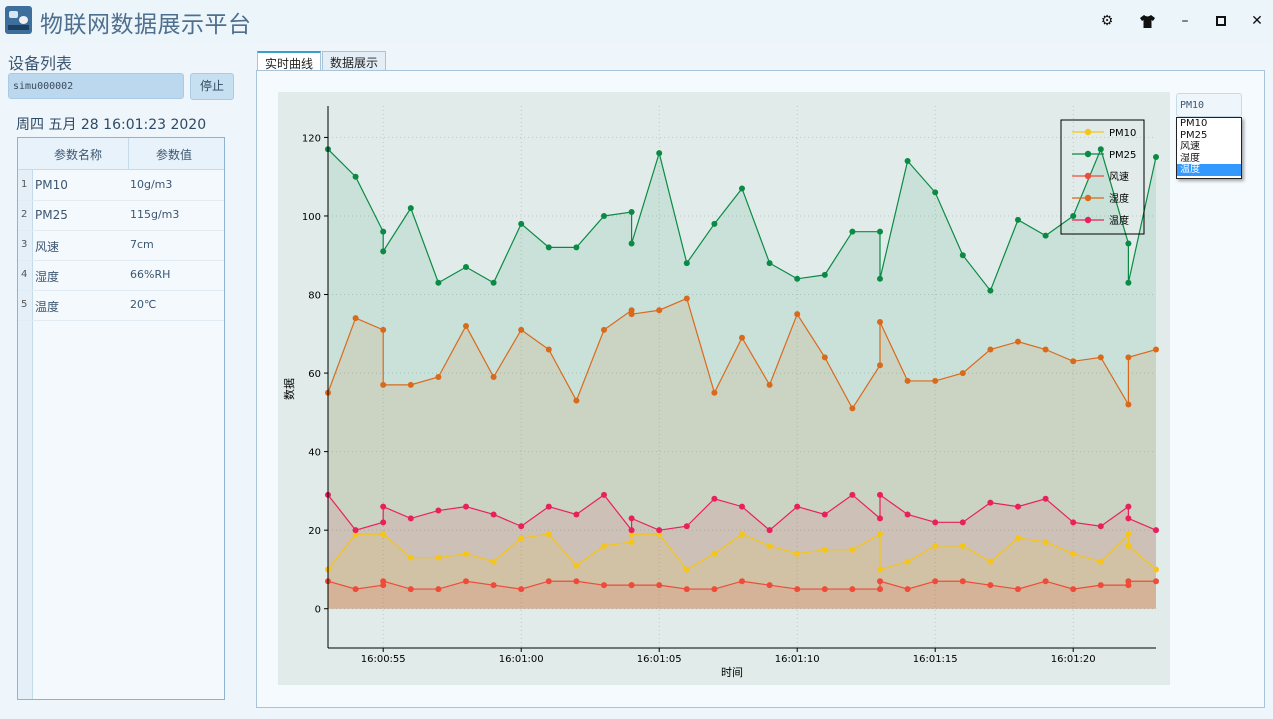 The height and width of the screenshot is (719, 1273). What do you see at coordinates (121, 275) in the screenshot?
I see `table-row: 4 湿度 66%RH` at bounding box center [121, 275].